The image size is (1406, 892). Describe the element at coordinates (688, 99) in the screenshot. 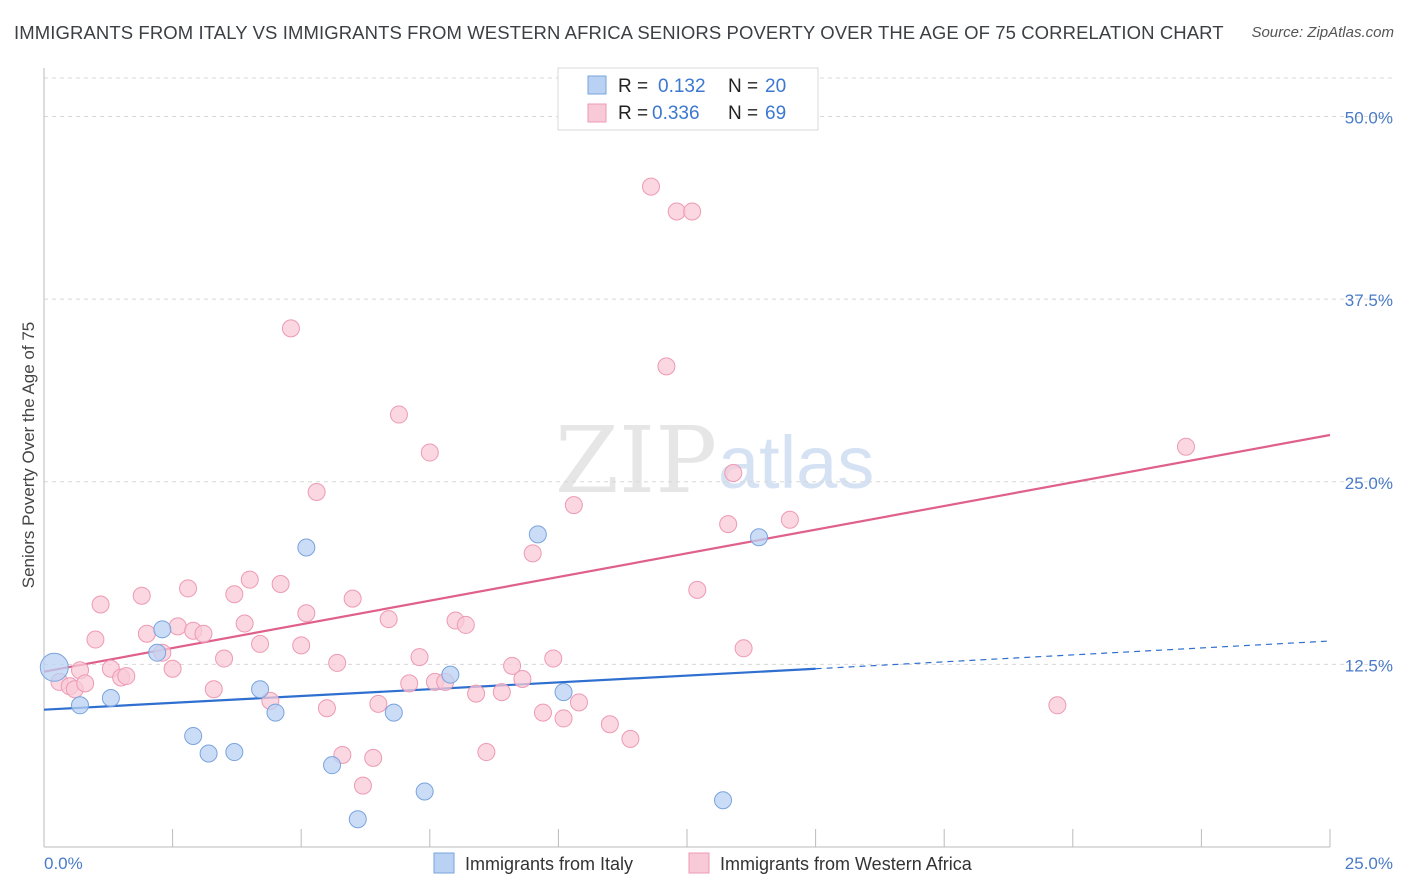

I see `top-legend: R = 0.132 N = 20 R = 0.336 N = 69` at that location.